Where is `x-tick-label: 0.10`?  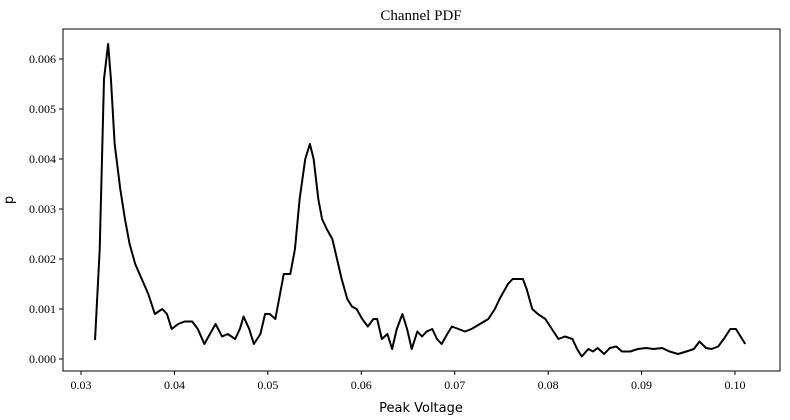 x-tick-label: 0.10 is located at coordinates (734, 385).